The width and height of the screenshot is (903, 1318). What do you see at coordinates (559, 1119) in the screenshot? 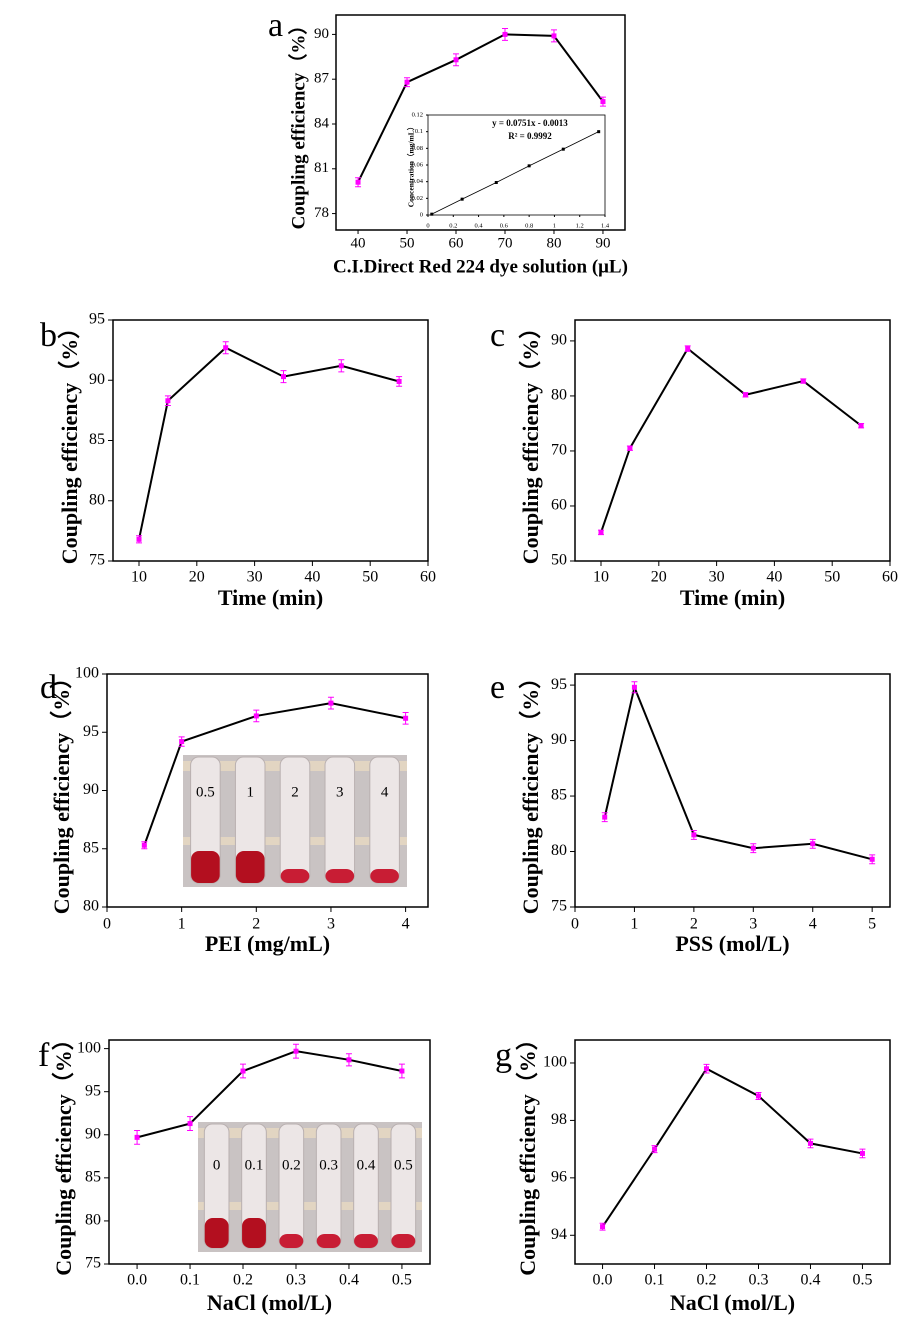
I see `y-tick-label: 98` at bounding box center [559, 1119].